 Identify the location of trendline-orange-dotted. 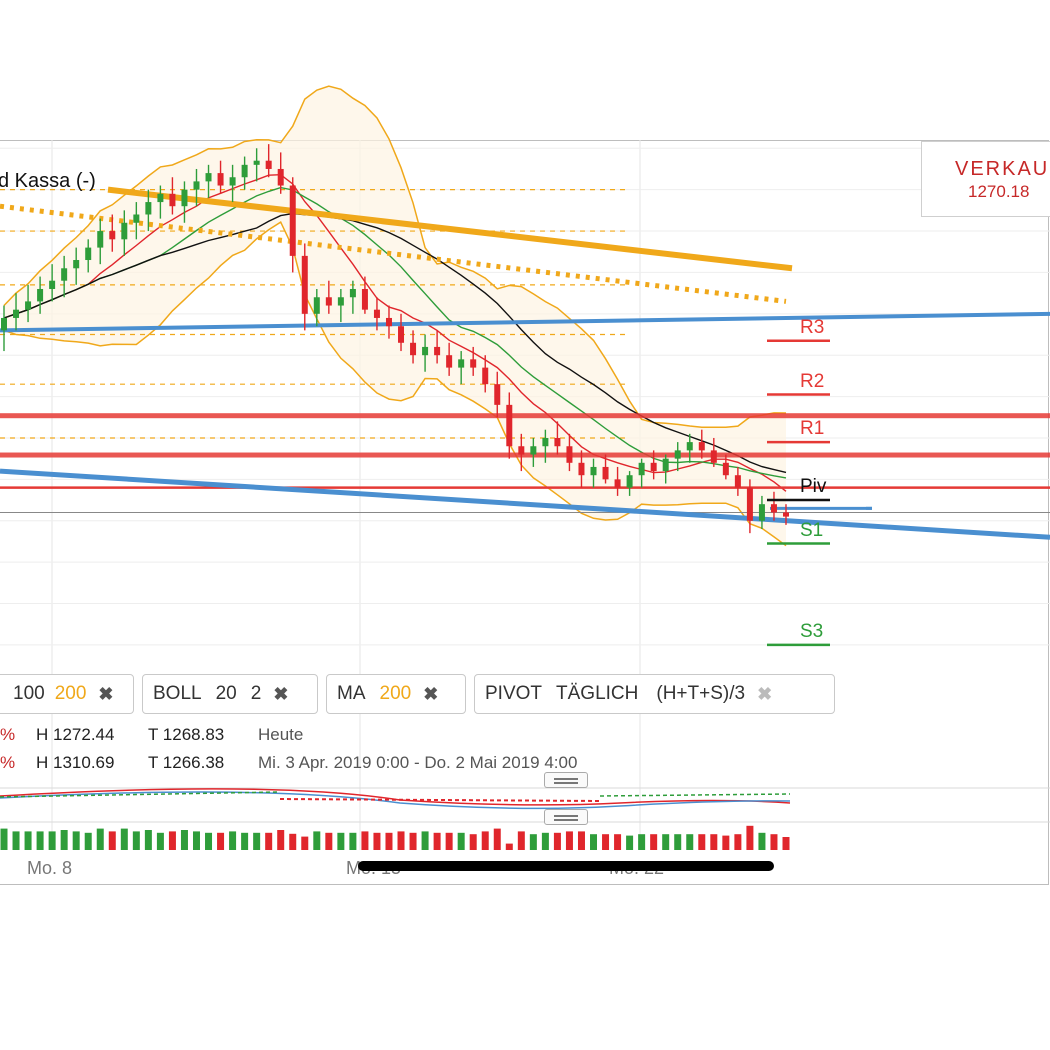
(393, 253).